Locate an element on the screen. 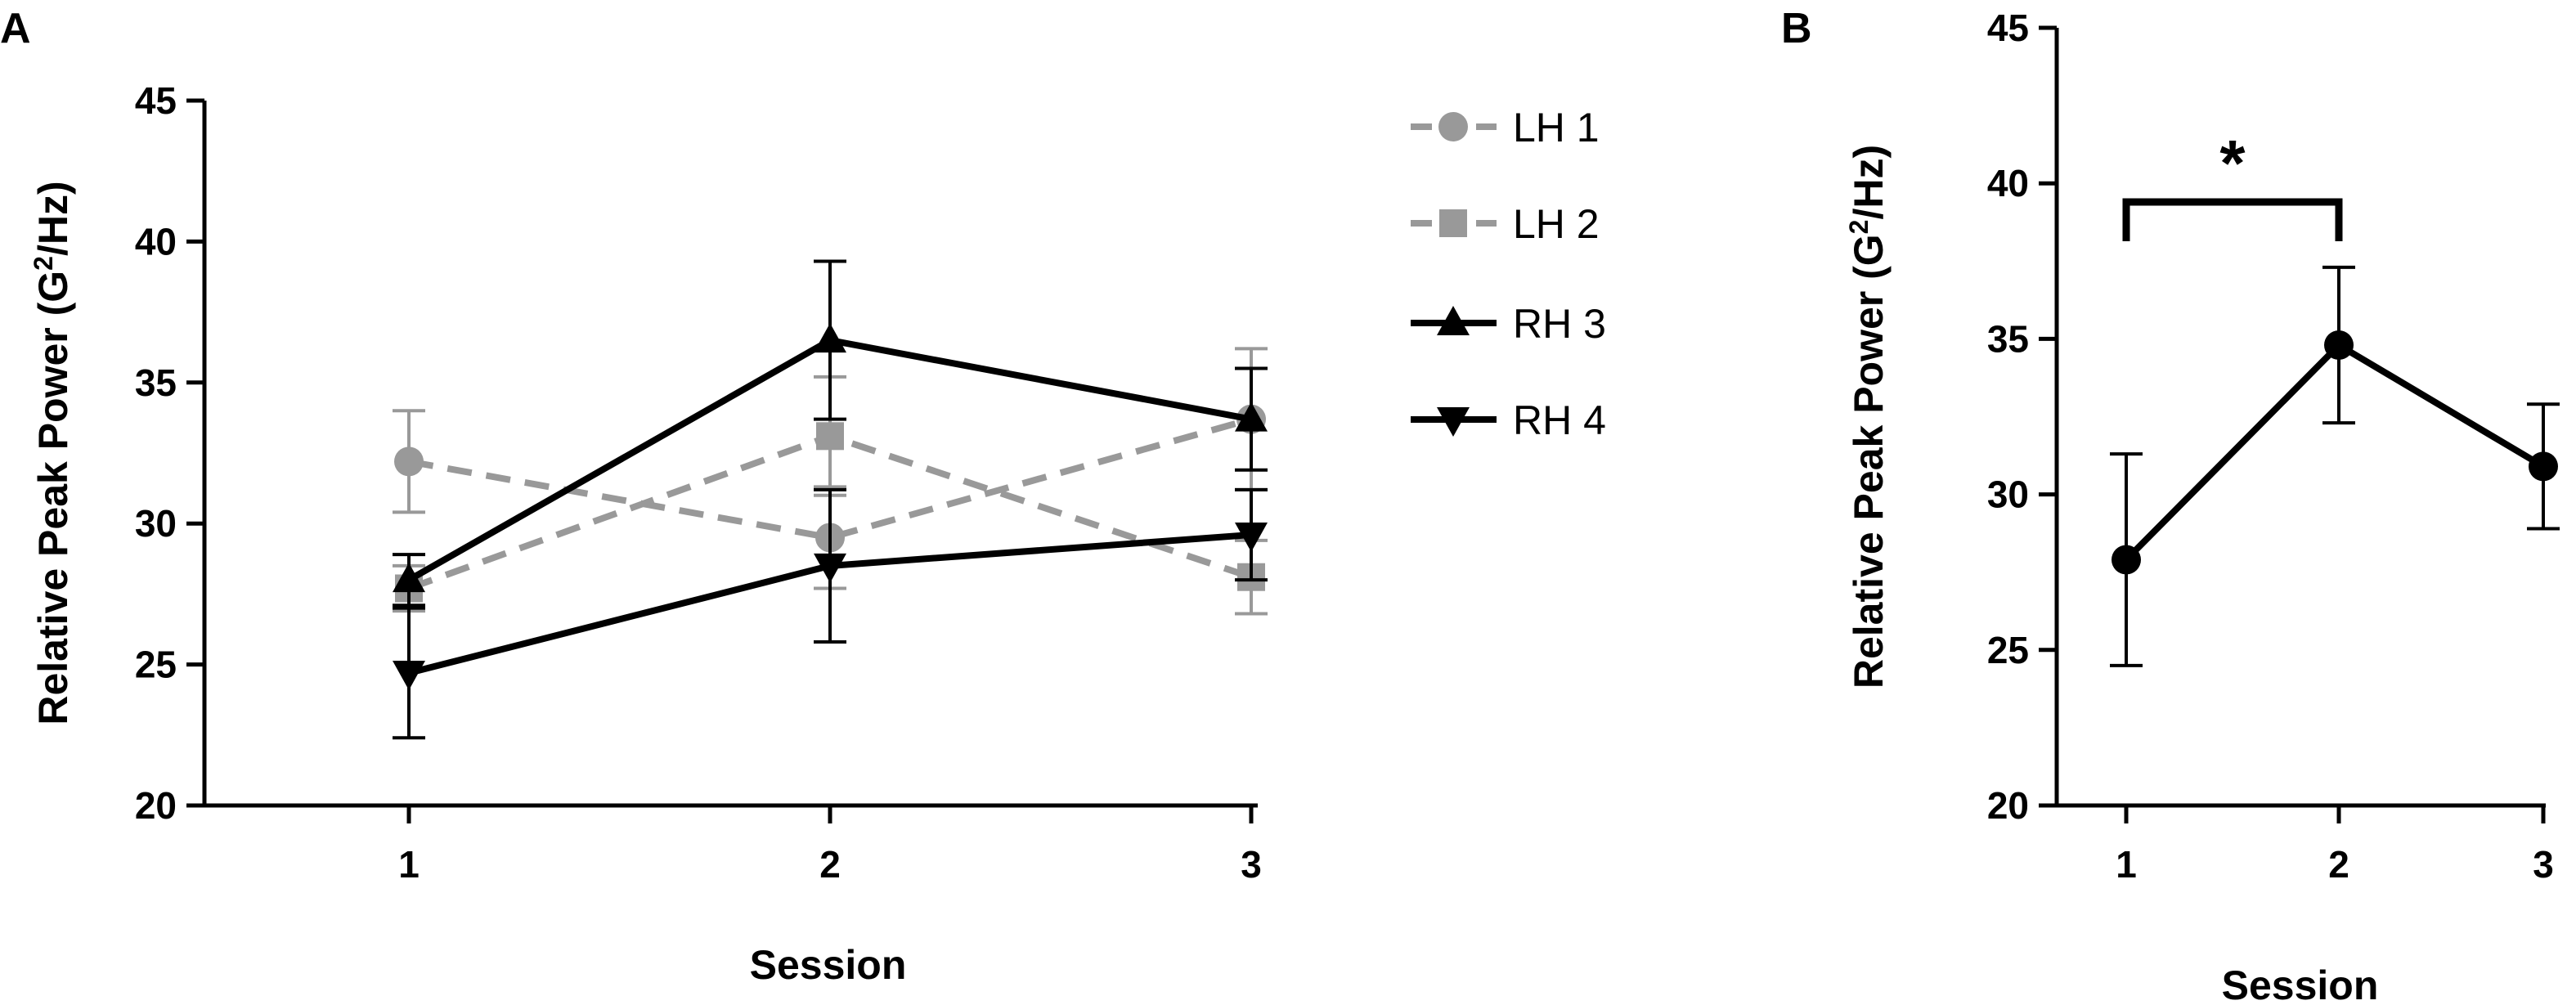  legend-label: LH 1 is located at coordinates (1556, 127).